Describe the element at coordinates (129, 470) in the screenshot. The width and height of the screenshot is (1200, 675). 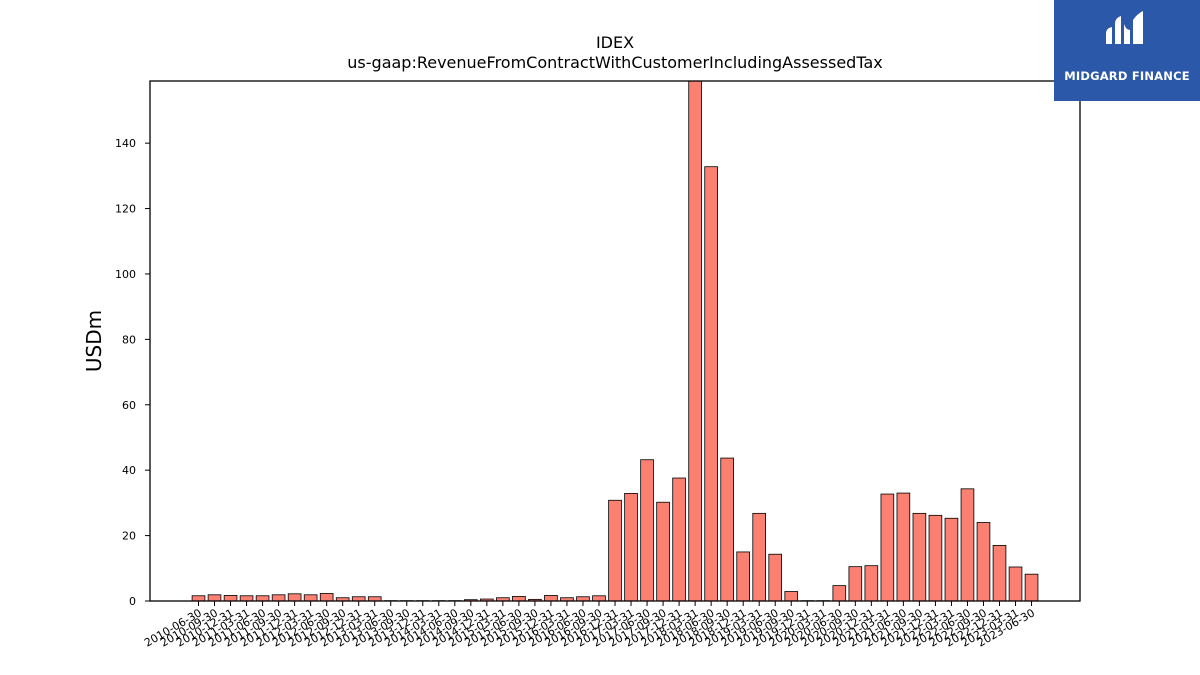
I see `y-tick-label: 40` at that location.